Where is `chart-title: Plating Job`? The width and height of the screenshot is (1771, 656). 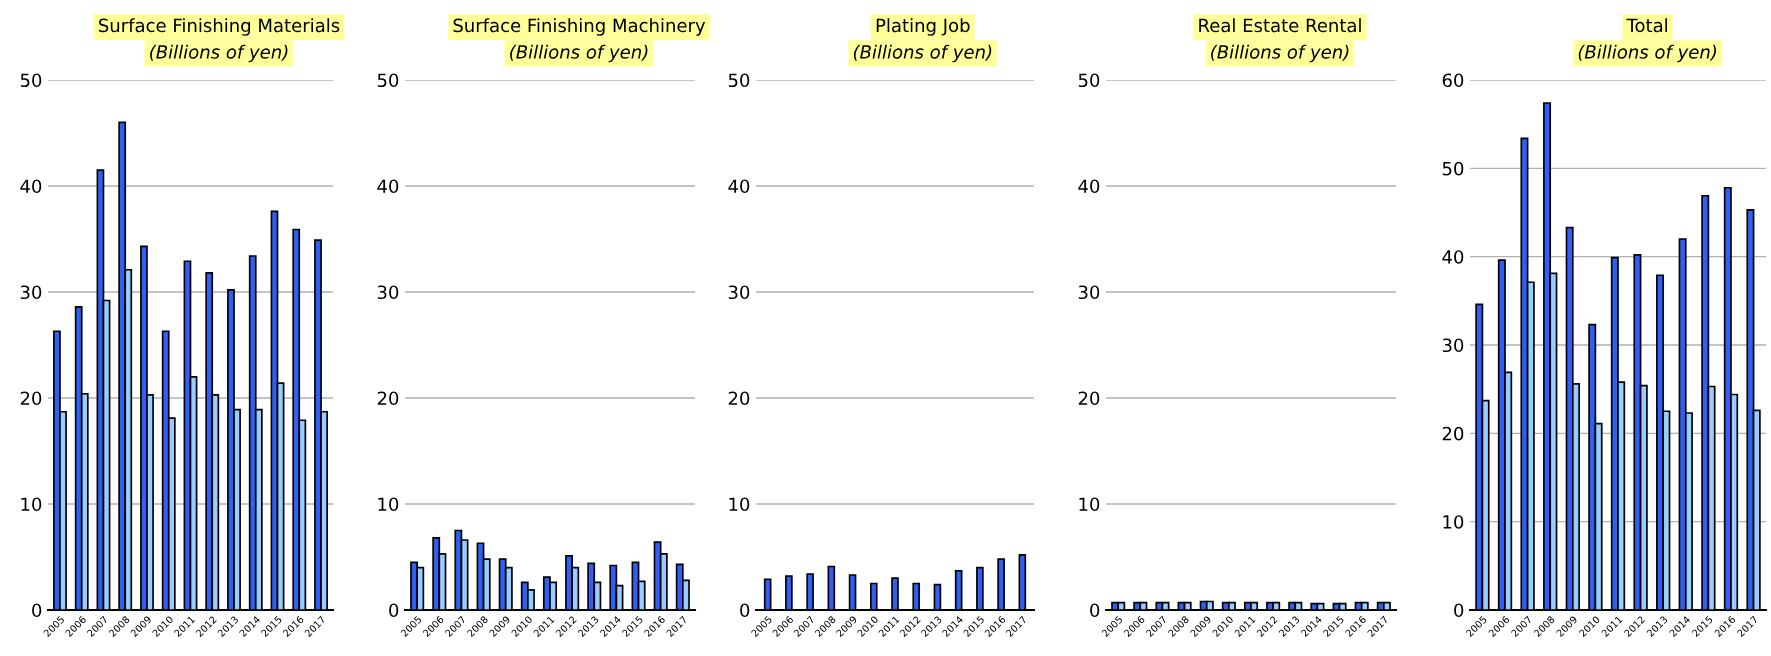 chart-title: Plating Job is located at coordinates (923, 27).